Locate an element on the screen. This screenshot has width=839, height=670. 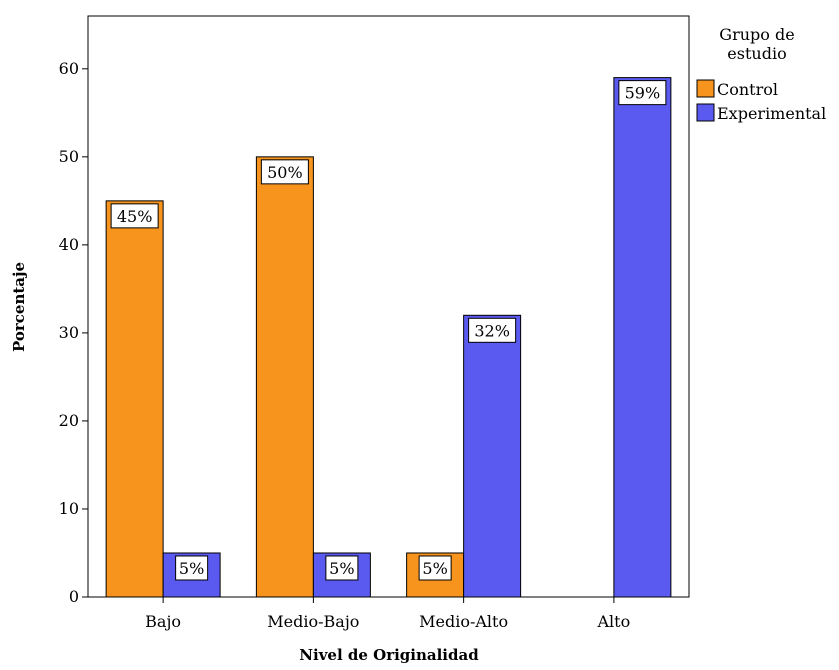
legend-swatch-experimental is located at coordinates (705, 112).